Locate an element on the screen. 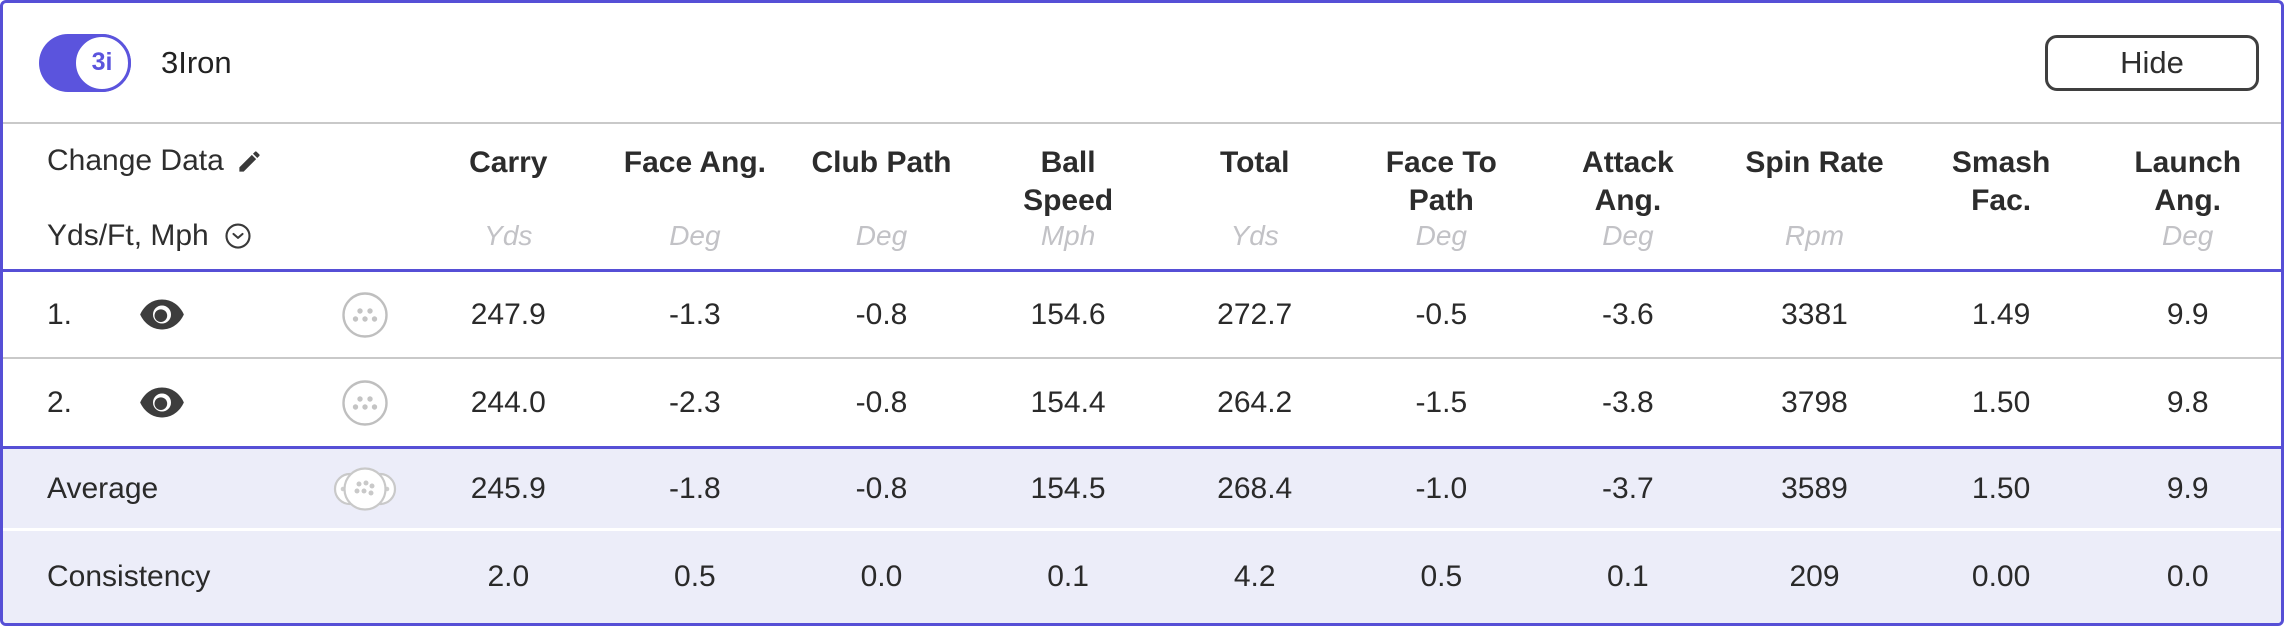 Image resolution: width=2284 pixels, height=626 pixels. cons-face-angle: 0.5 is located at coordinates (695, 576).